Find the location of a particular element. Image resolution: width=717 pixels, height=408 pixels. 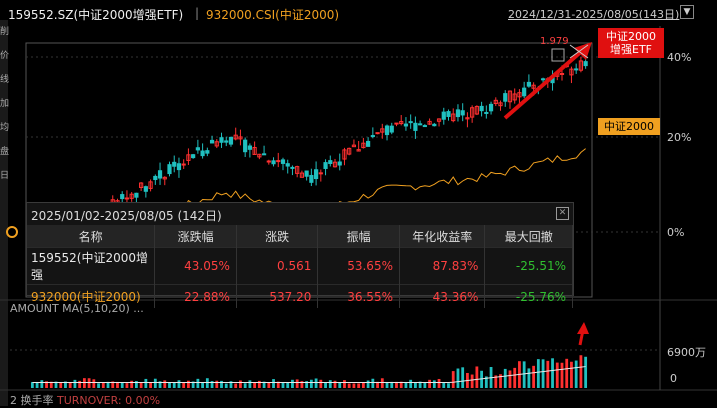

toolbar-glyph: 盘 is located at coordinates (5, 152).